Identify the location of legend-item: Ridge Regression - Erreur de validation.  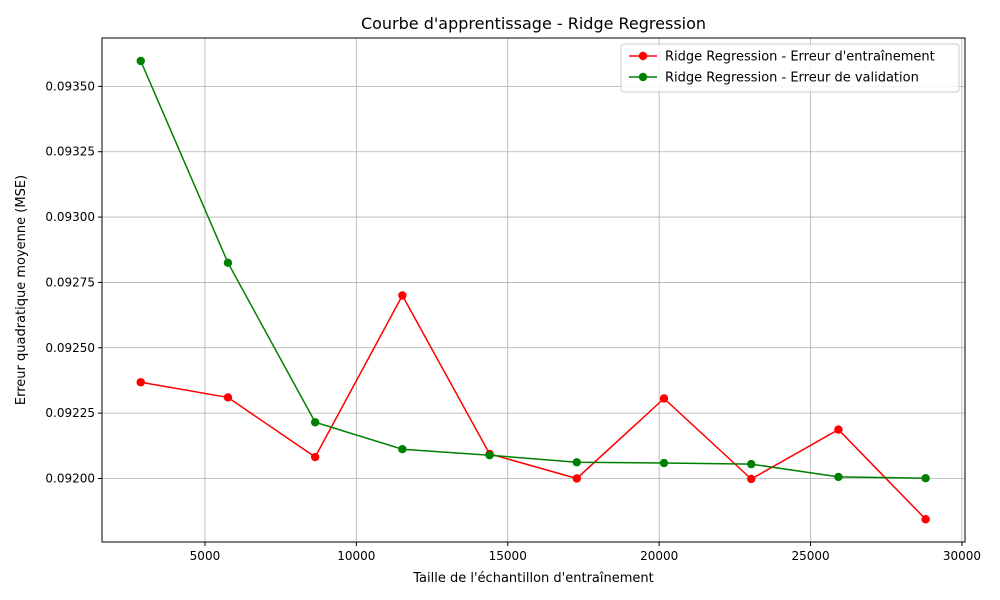
(774, 78).